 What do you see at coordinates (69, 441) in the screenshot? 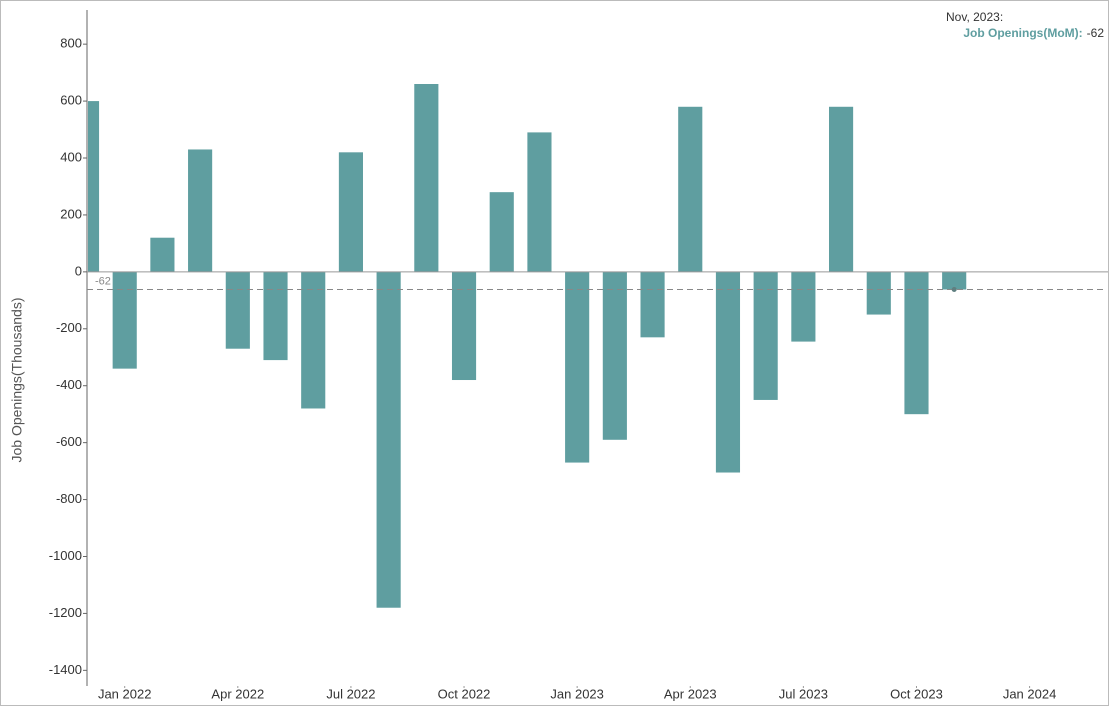
I see `y-tick-label: -600` at bounding box center [69, 441].